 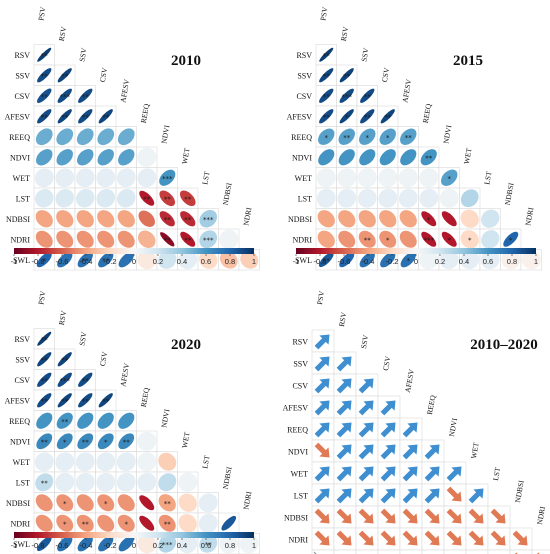 What do you see at coordinates (21, 260) in the screenshot?
I see `row-label: SWL` at bounding box center [21, 260].